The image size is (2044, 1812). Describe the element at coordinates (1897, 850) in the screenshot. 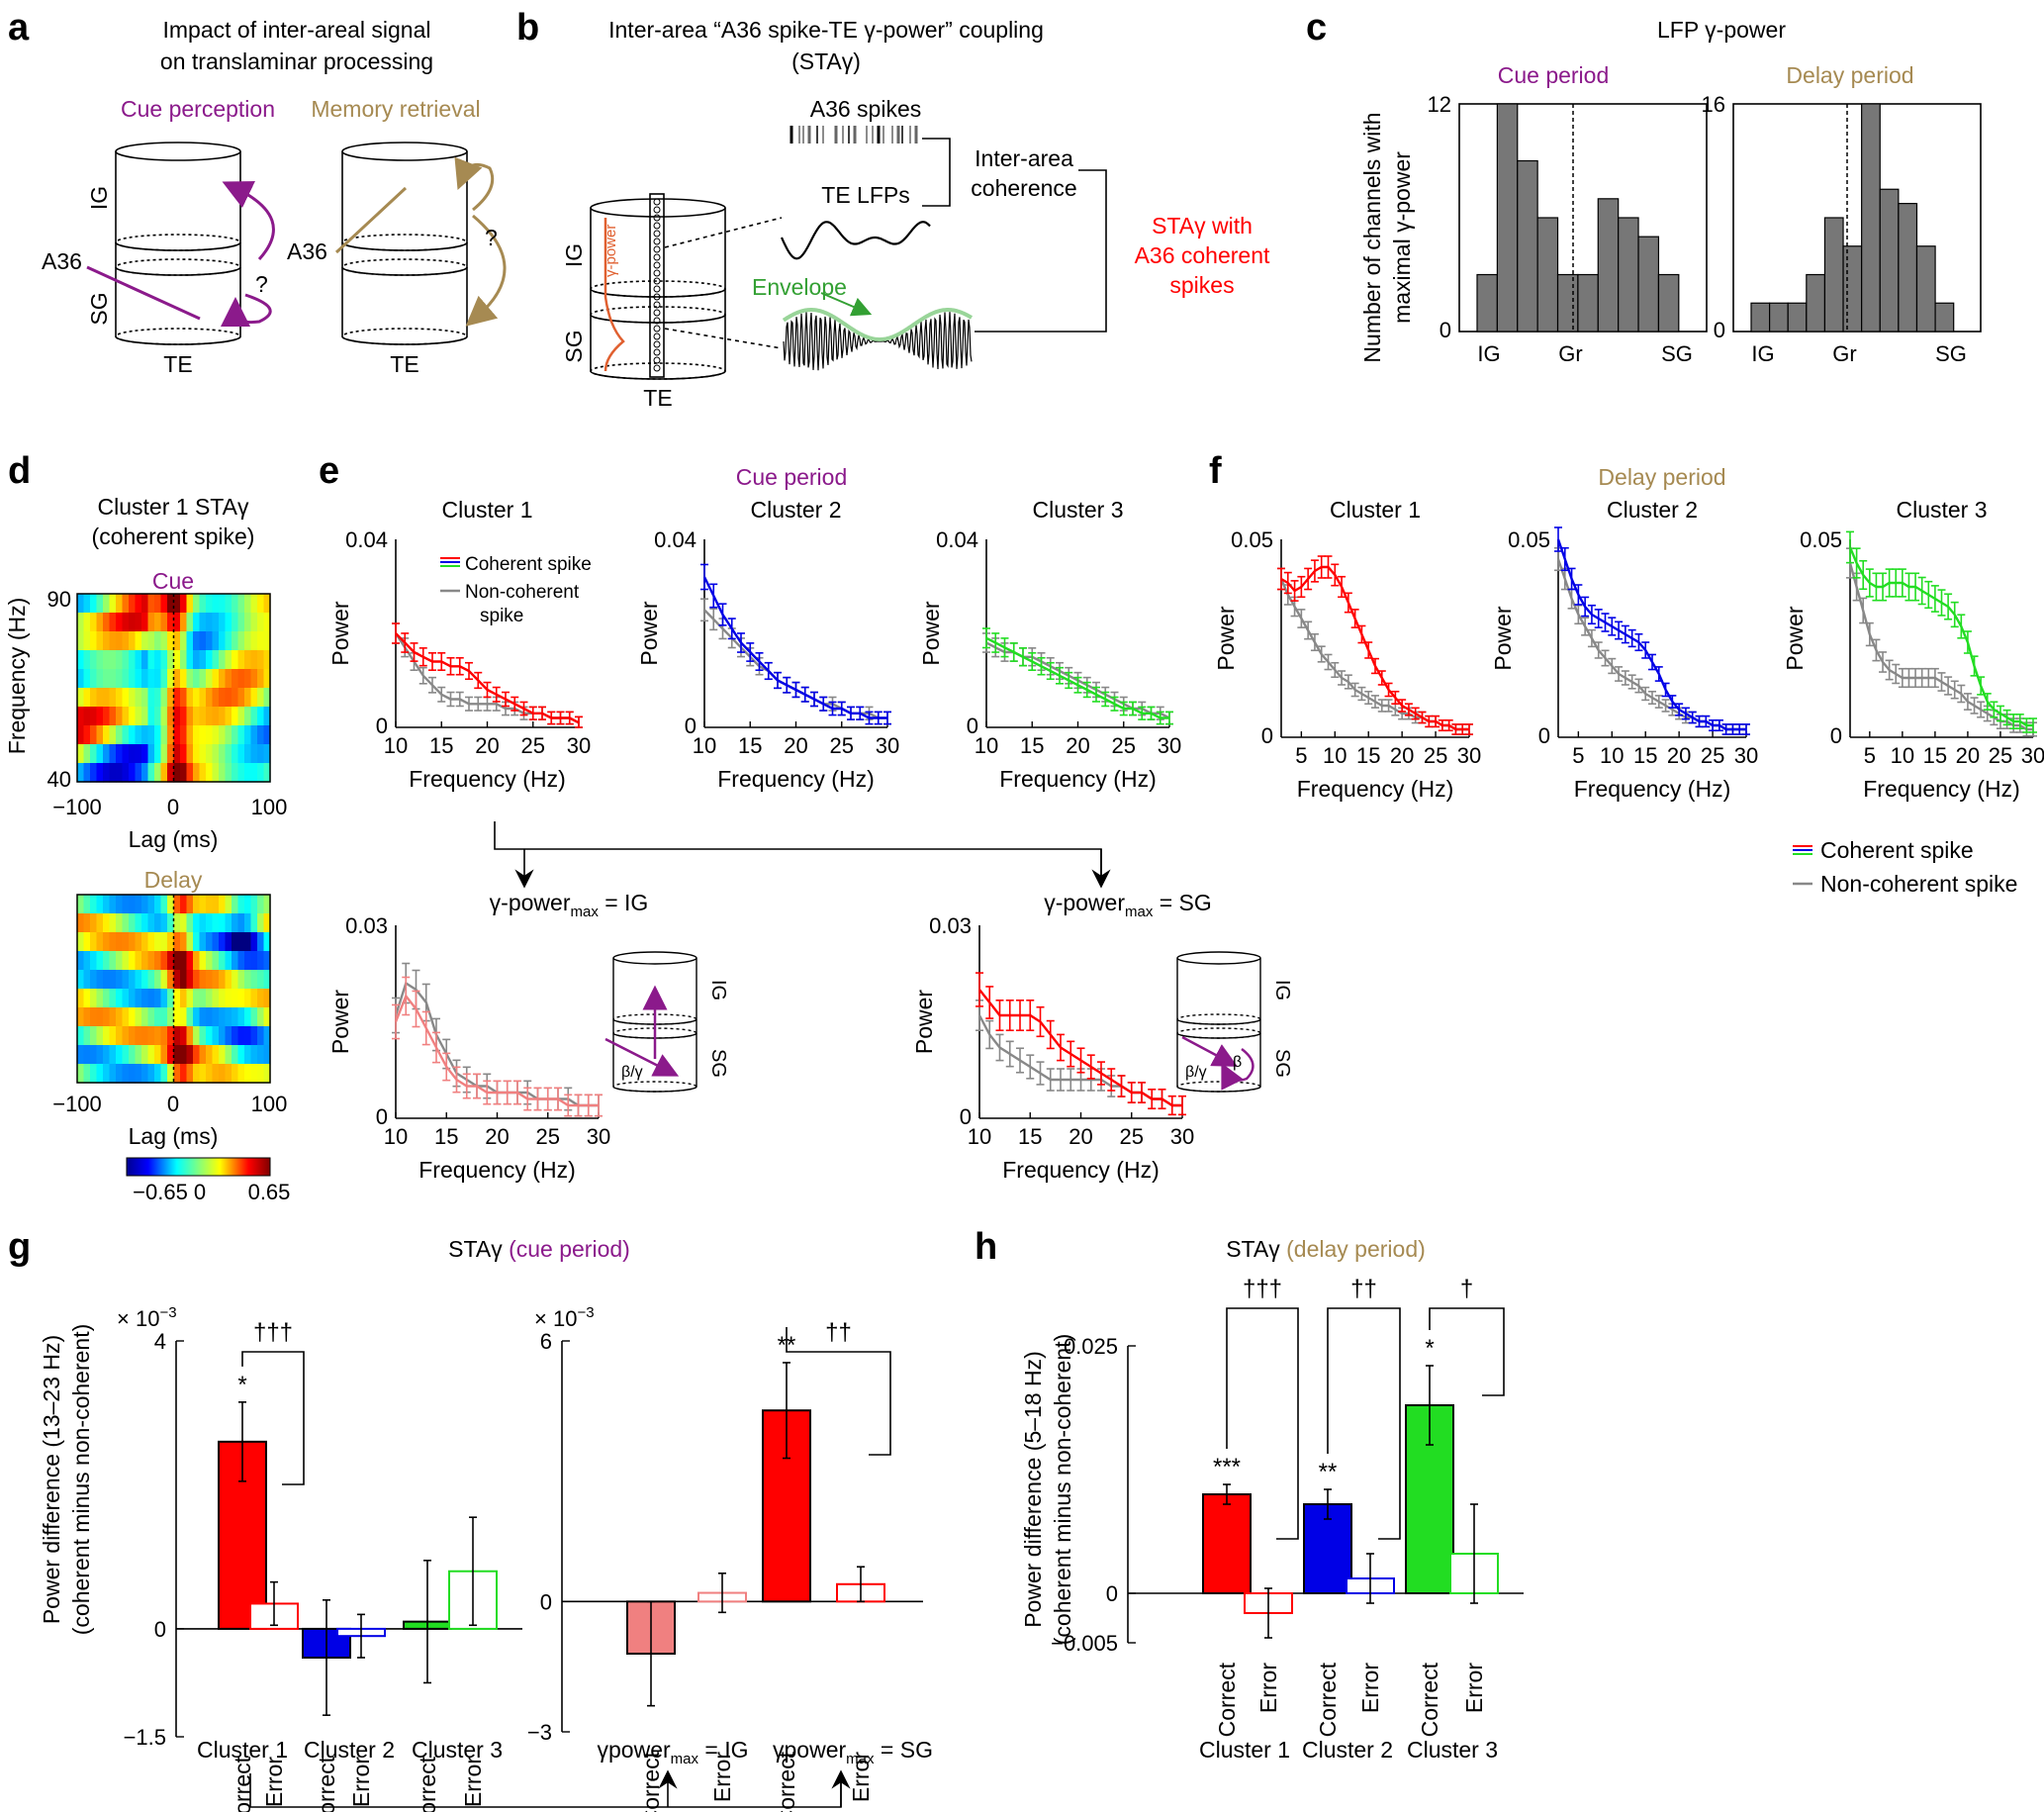

I see `legend-f-coherent: Coherent spike` at that location.